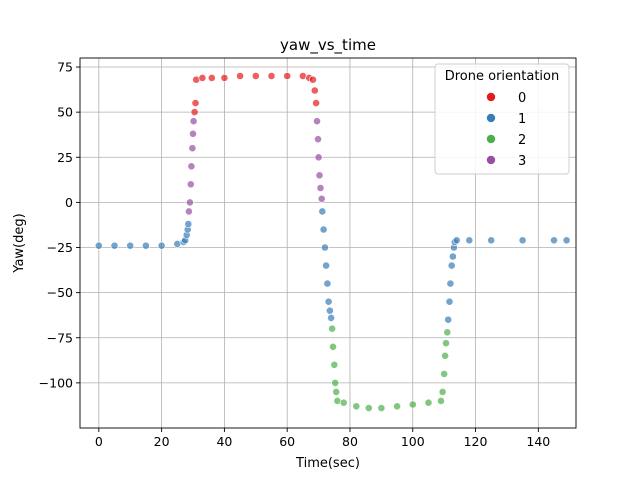 This screenshot has width=640, height=484. What do you see at coordinates (522, 161) in the screenshot?
I see `legend-label: 3` at bounding box center [522, 161].